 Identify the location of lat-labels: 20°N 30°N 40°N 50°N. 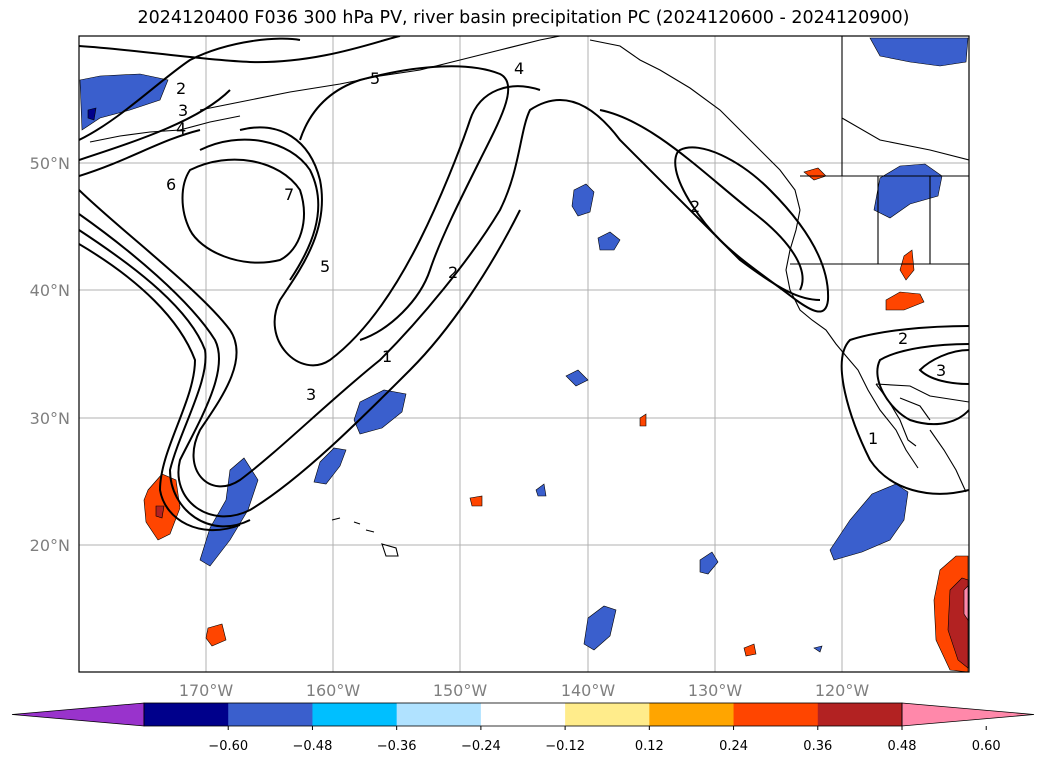
(50, 354).